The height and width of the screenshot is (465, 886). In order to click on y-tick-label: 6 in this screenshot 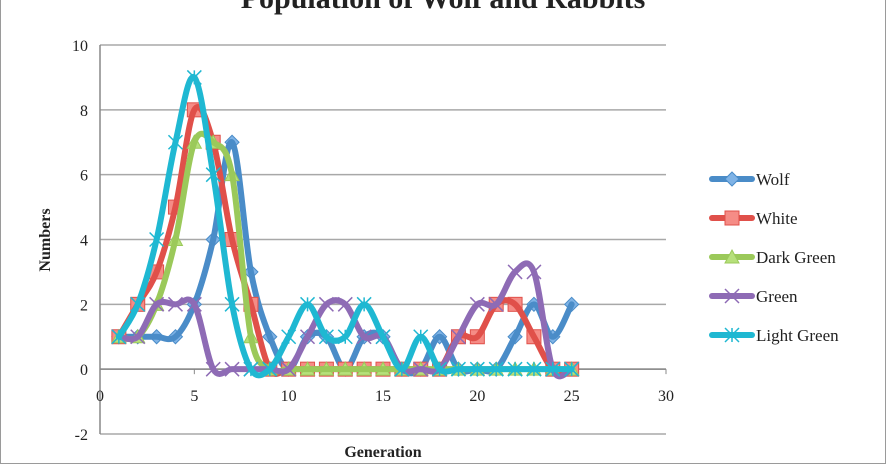, I will do `click(84, 176)`.